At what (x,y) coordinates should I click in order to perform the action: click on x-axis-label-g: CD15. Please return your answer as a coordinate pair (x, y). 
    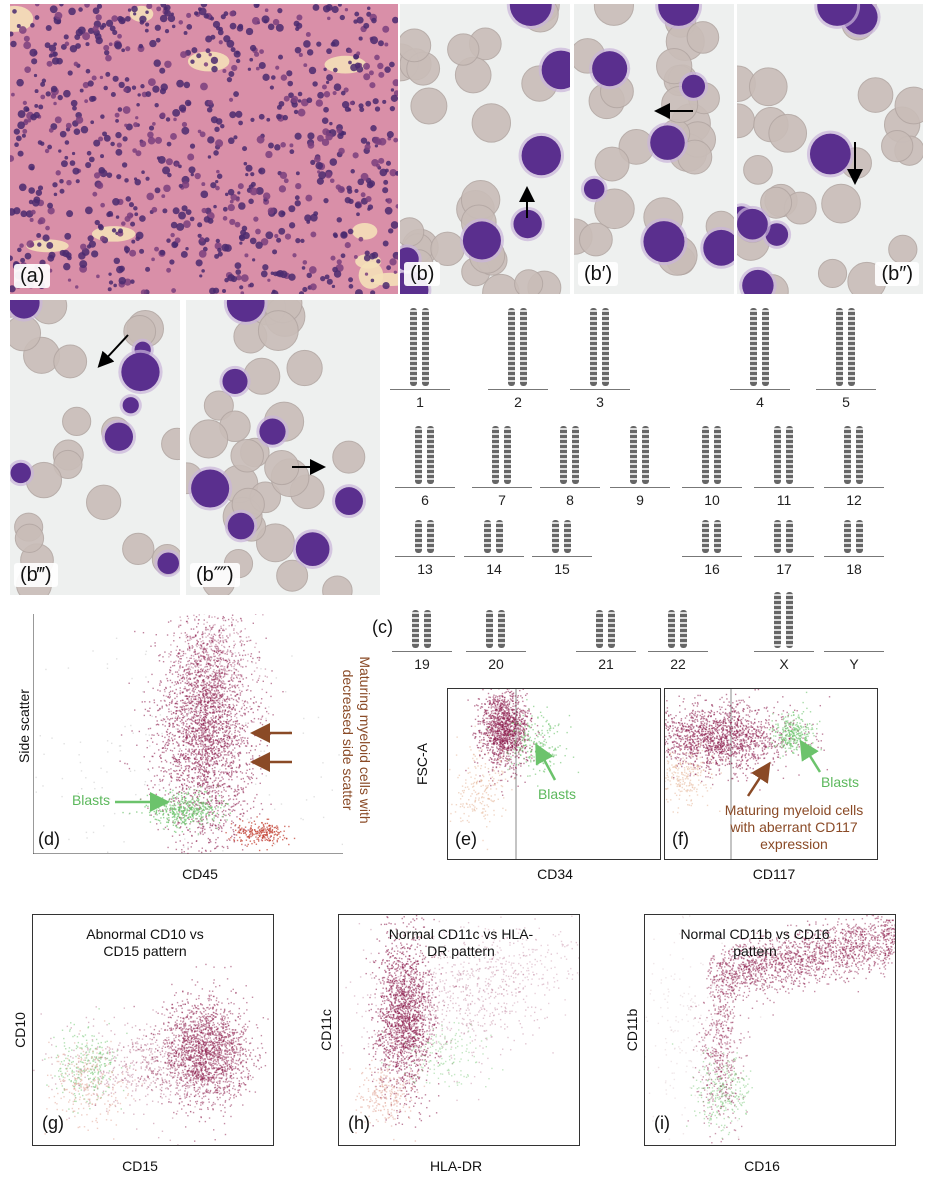
    Looking at the image, I should click on (140, 1166).